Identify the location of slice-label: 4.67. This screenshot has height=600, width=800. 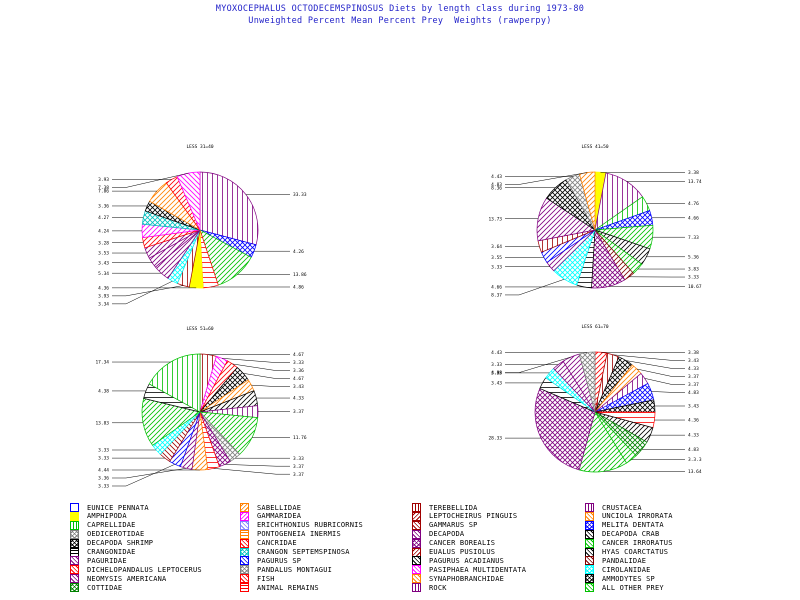
(298, 379).